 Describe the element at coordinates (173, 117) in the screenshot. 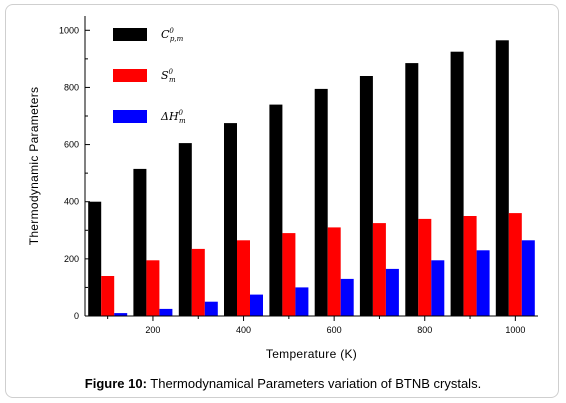

I see `legend-label-2: ΔH0 m` at that location.